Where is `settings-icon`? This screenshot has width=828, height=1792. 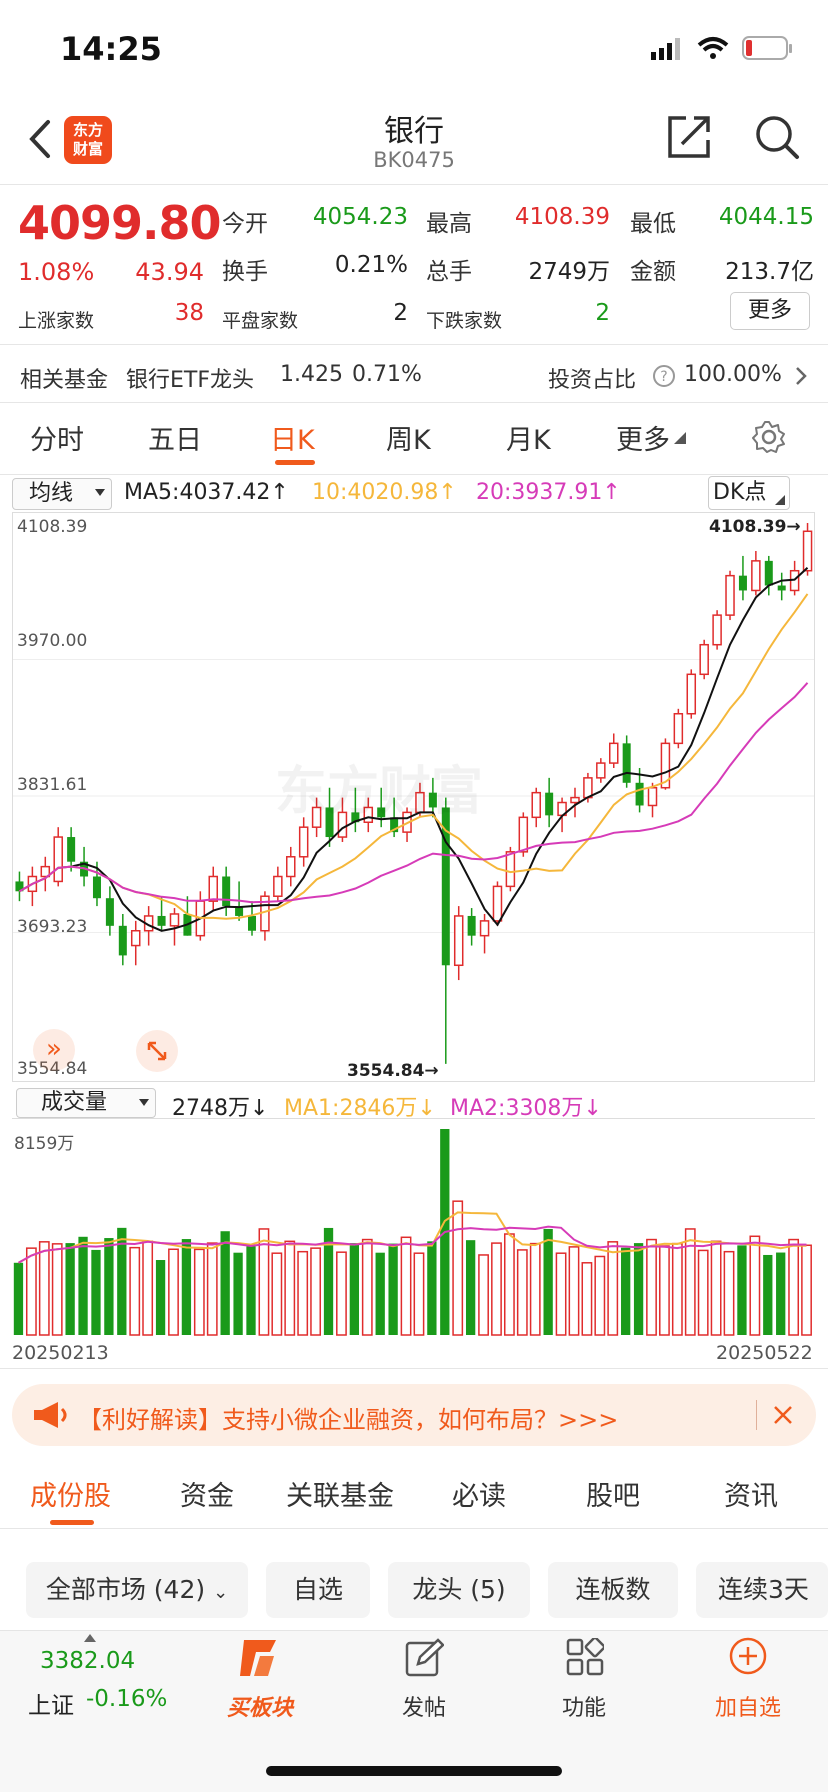
settings-icon is located at coordinates (769, 437).